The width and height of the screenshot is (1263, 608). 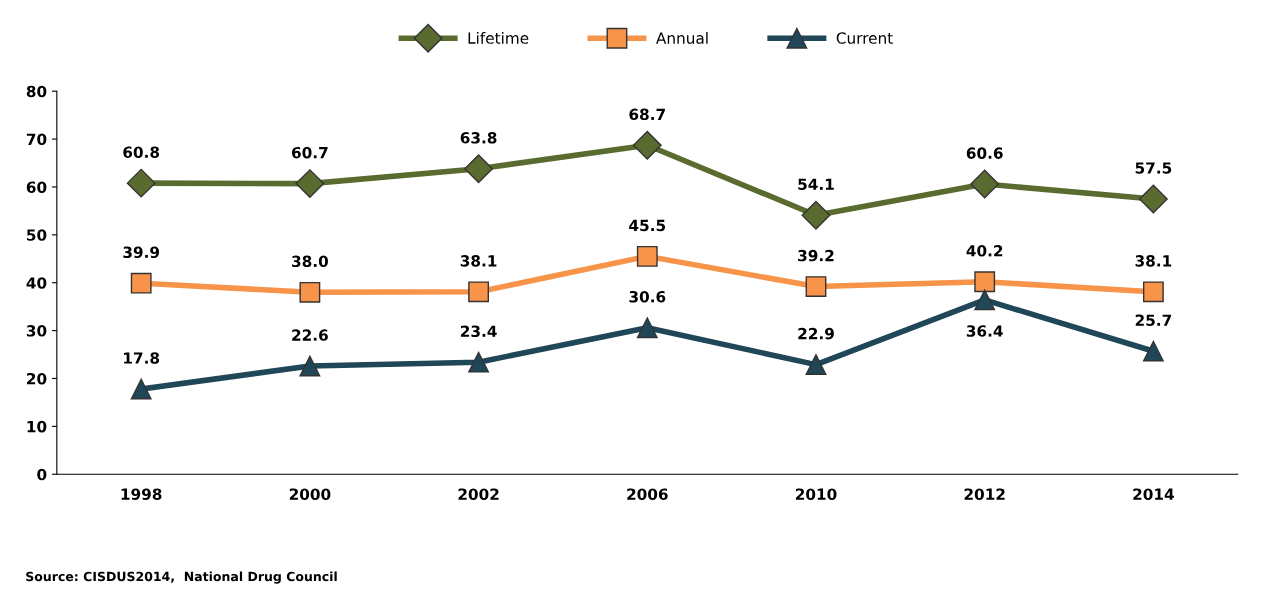 What do you see at coordinates (37, 378) in the screenshot?
I see `y-tick-label: 20` at bounding box center [37, 378].